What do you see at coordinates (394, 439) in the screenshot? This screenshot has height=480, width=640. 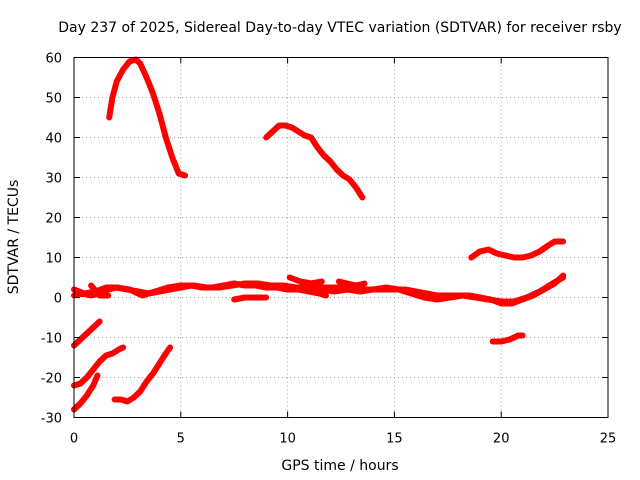 I see `x-tick-label: 15` at bounding box center [394, 439].